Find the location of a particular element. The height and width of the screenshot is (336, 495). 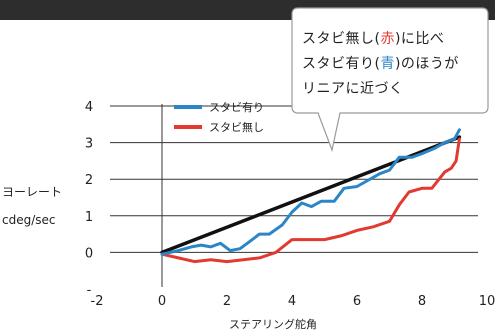

y-axis-title-line1: ヨーレート is located at coordinates (32, 192).